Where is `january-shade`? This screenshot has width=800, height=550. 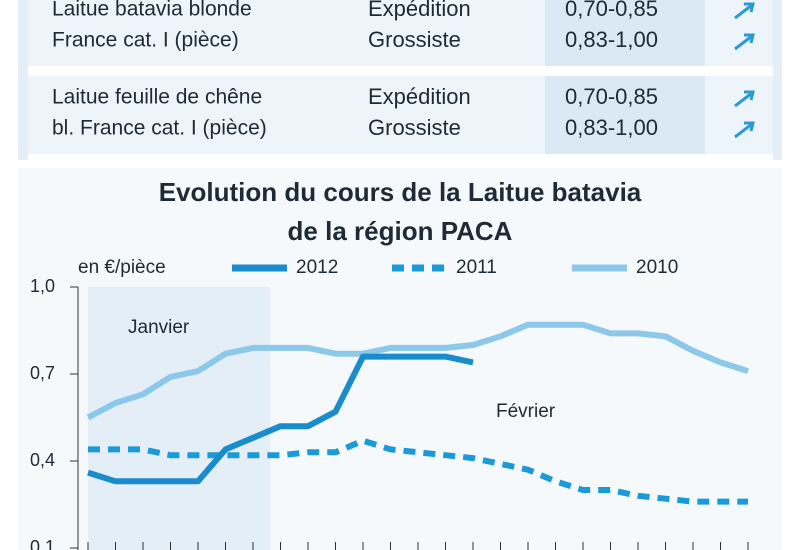 january-shade is located at coordinates (179, 418).